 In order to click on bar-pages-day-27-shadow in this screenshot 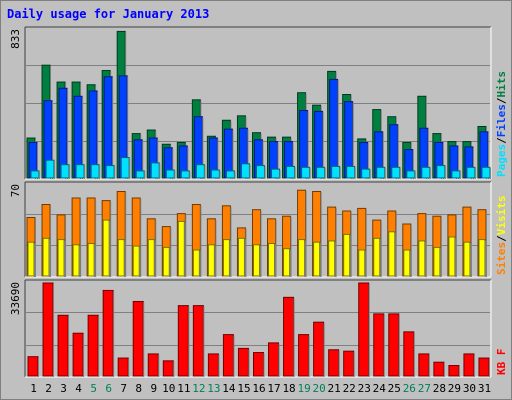, I will do `click(430, 173)`.